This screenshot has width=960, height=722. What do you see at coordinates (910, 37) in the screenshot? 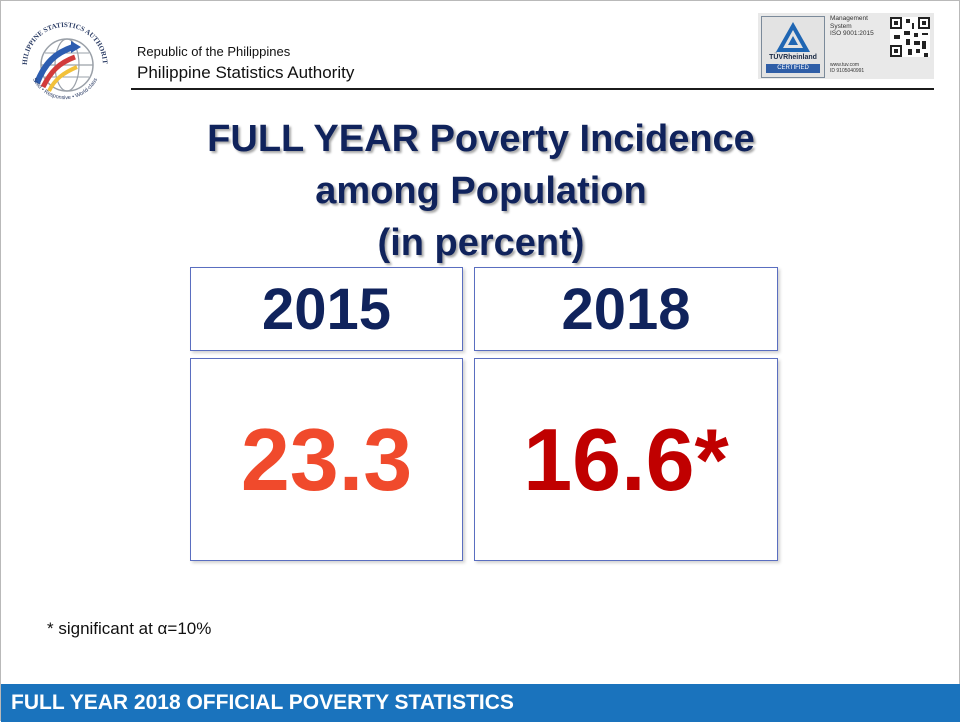
I see `qr-code-icon` at bounding box center [910, 37].